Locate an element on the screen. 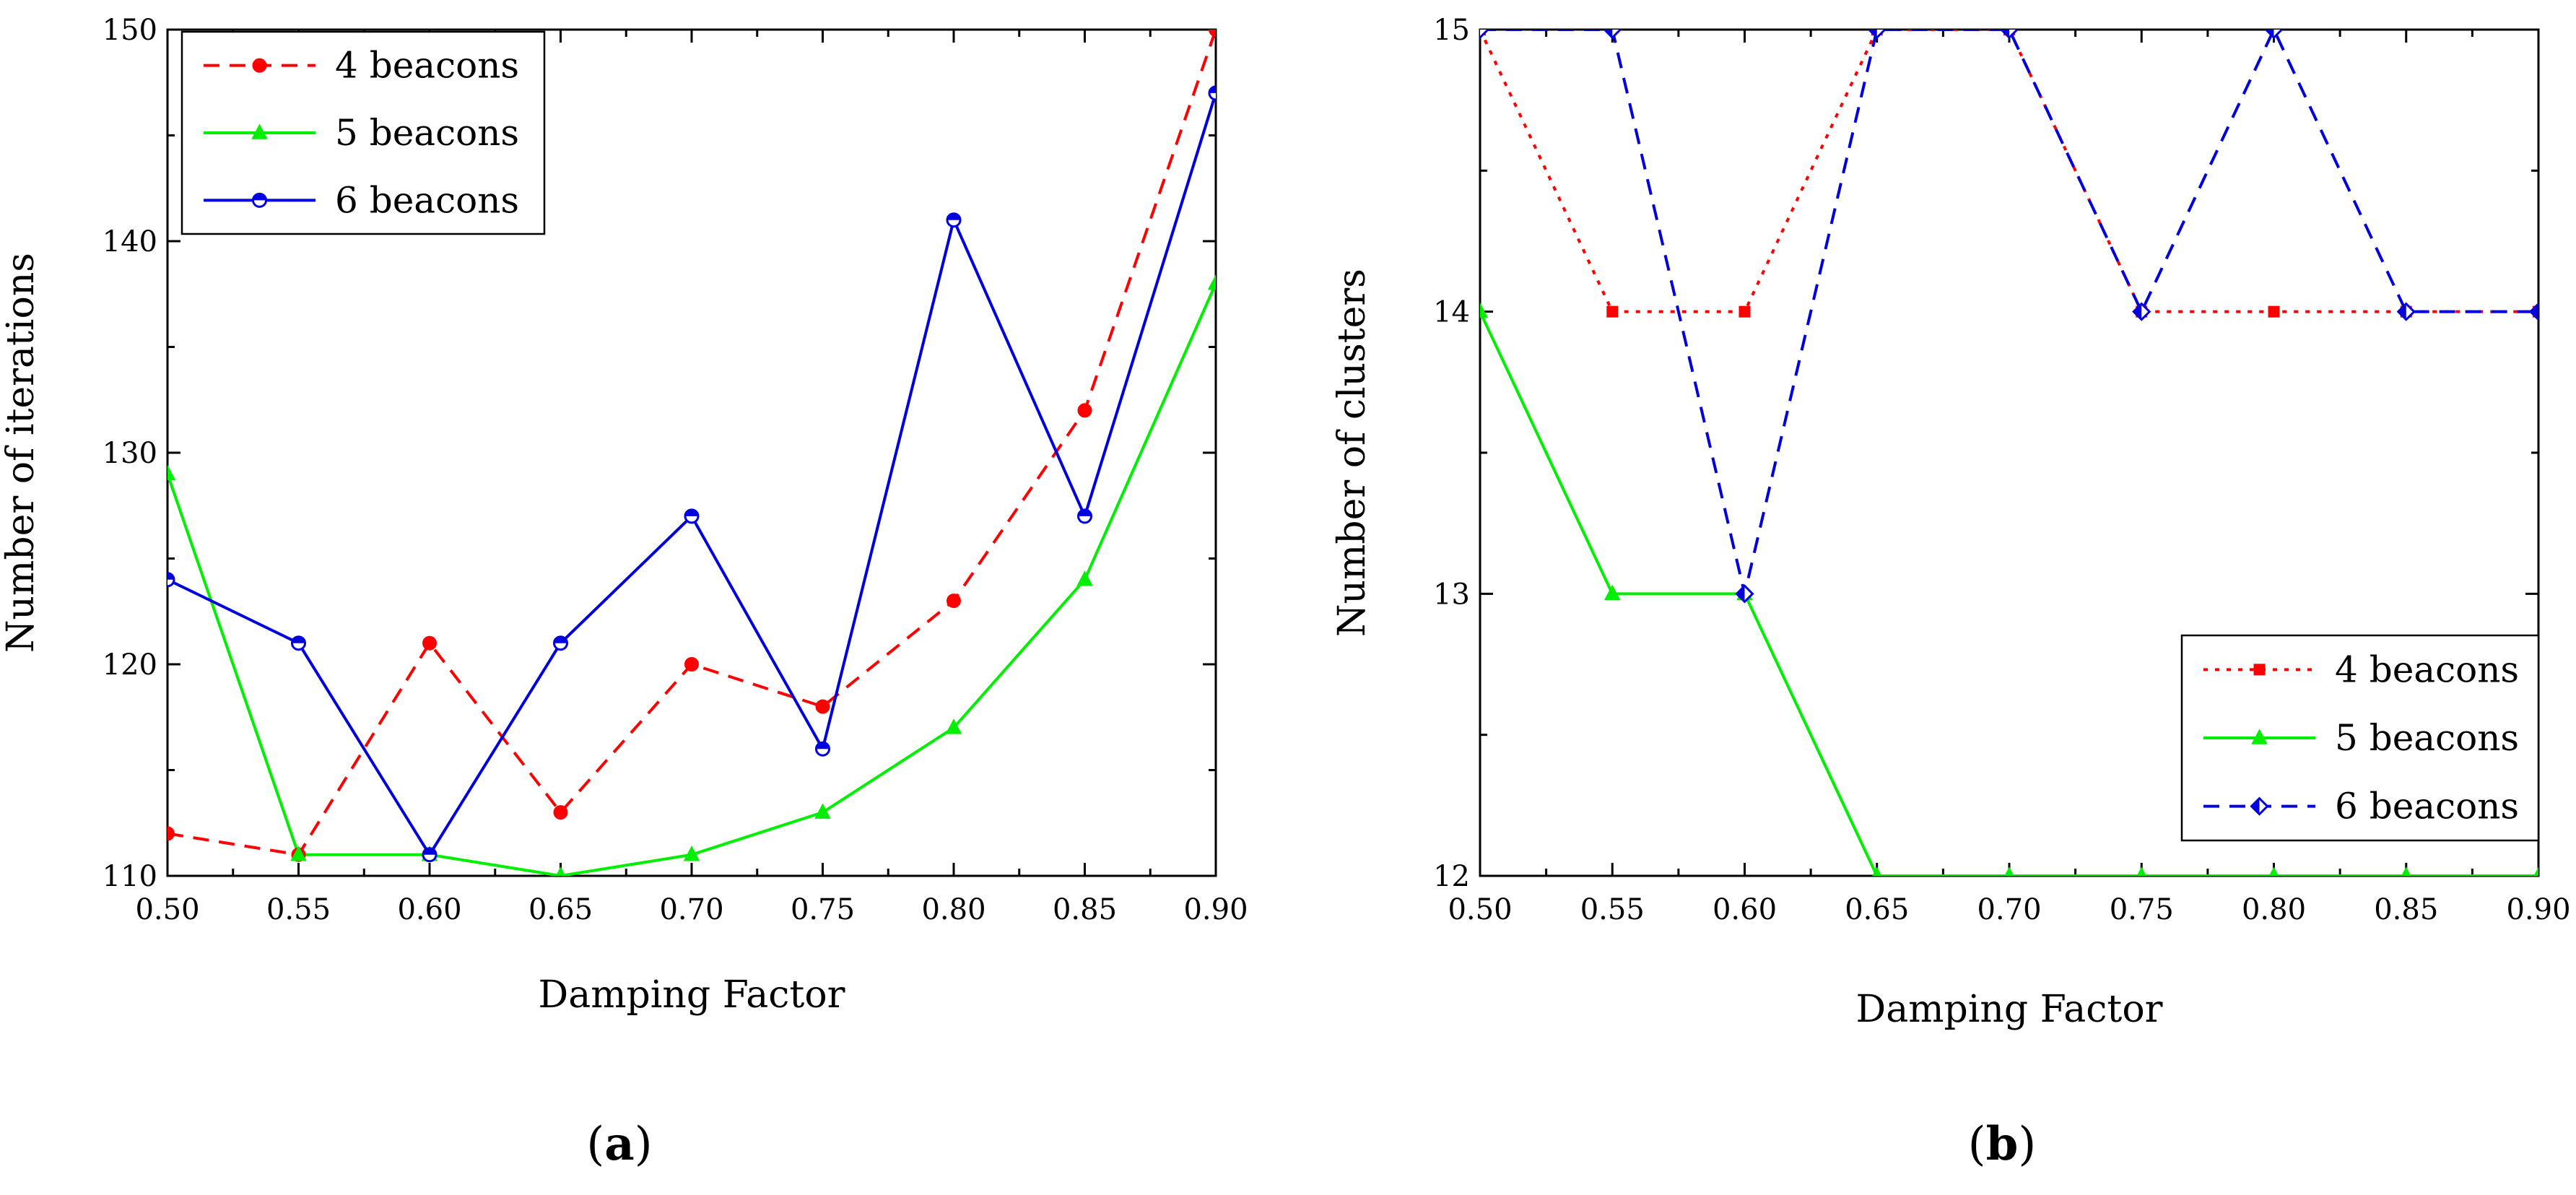  panel-label: (a) is located at coordinates (619, 1144).